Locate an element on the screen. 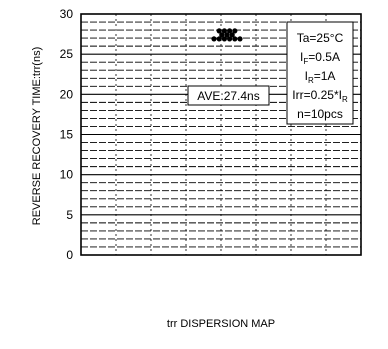  data-points is located at coordinates (227, 35).